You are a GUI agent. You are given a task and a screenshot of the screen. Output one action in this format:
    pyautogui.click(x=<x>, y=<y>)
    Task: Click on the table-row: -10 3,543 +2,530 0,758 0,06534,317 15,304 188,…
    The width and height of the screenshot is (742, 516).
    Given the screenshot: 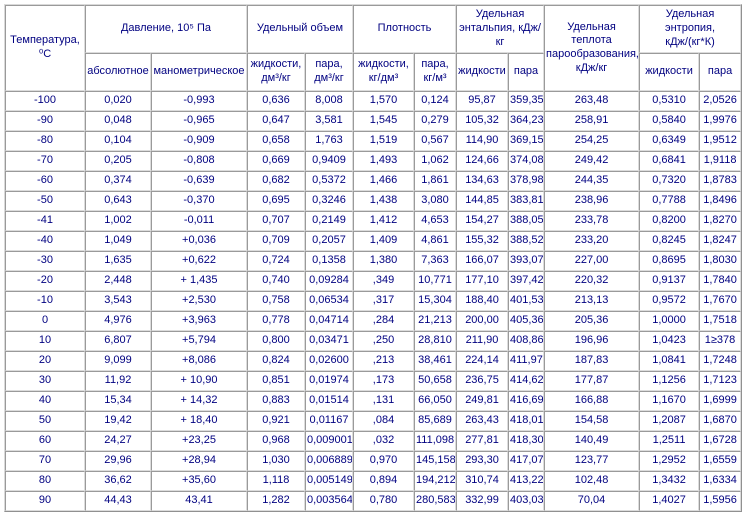 What is the action you would take?
    pyautogui.click(x=373, y=301)
    